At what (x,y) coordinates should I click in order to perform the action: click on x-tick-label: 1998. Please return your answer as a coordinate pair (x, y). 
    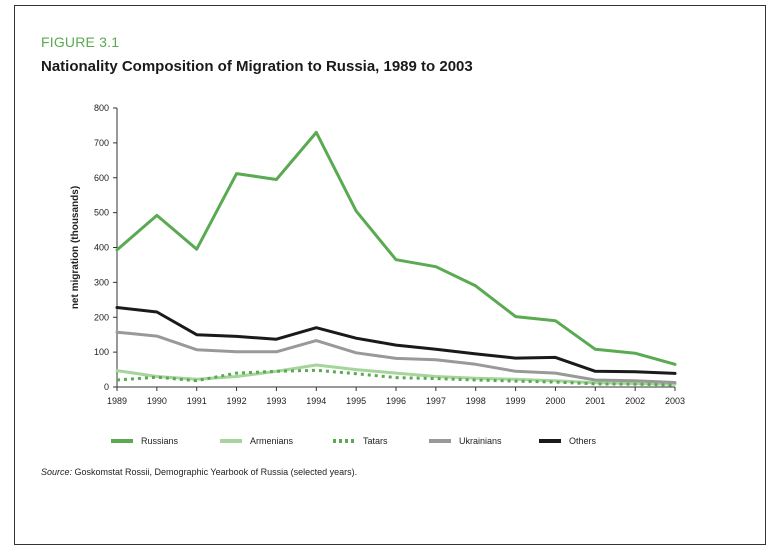
    Looking at the image, I should click on (476, 401).